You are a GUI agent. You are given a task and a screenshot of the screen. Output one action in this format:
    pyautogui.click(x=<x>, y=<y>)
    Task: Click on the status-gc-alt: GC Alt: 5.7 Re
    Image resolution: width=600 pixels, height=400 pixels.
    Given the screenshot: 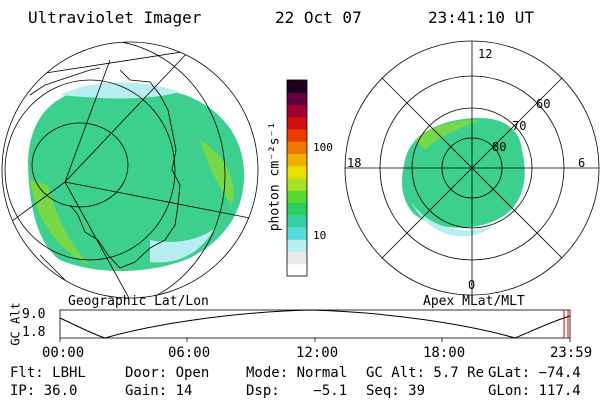 What is the action you would take?
    pyautogui.click(x=425, y=373)
    